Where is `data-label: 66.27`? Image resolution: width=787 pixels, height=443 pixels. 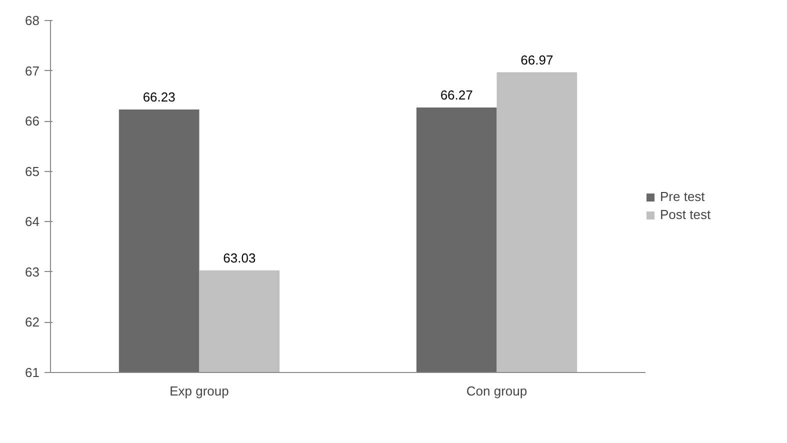 data-label: 66.27 is located at coordinates (456, 94).